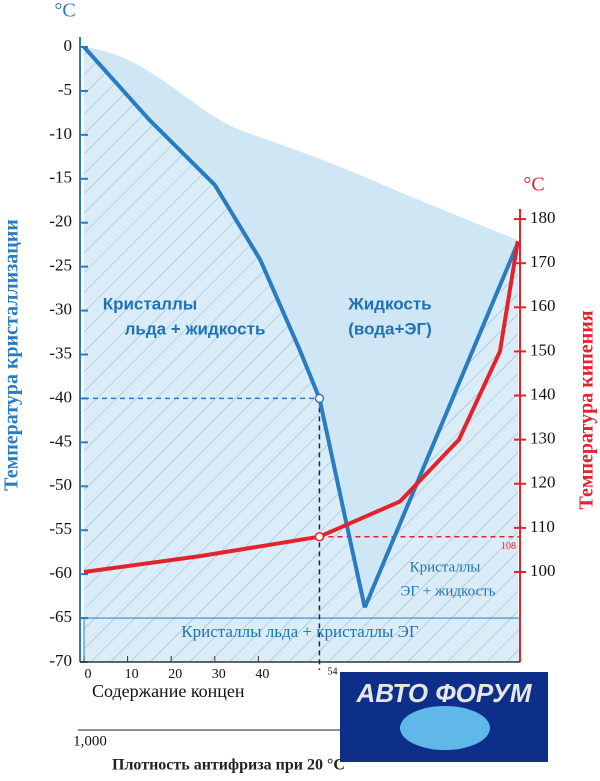 The height and width of the screenshot is (781, 600). What do you see at coordinates (60, 616) in the screenshot?
I see `y-tick-label: -65` at bounding box center [60, 616].